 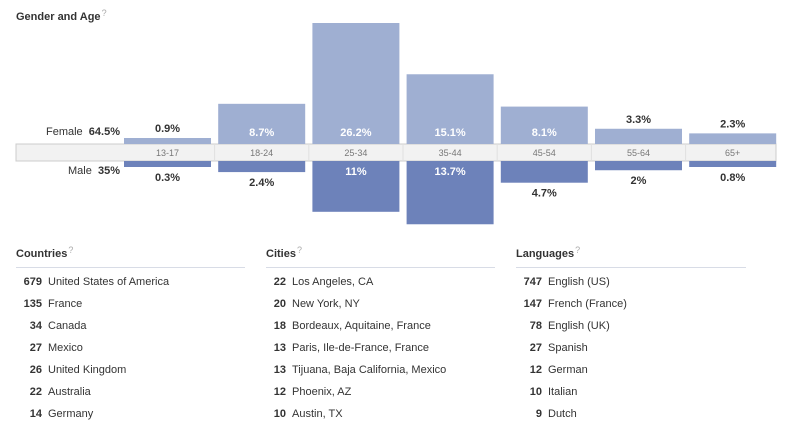 I want to click on male-data-label: 0.8%, so click(x=732, y=178).